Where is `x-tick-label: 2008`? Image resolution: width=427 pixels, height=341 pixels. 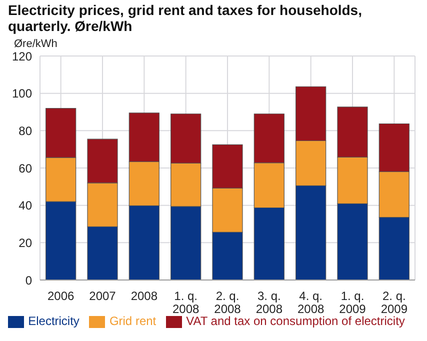
x-tick-label: 2008 is located at coordinates (144, 296).